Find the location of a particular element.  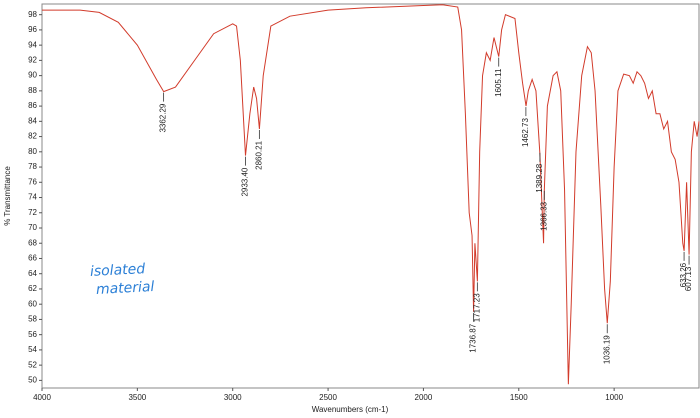

y-tick-label: 90 is located at coordinates (32, 75).